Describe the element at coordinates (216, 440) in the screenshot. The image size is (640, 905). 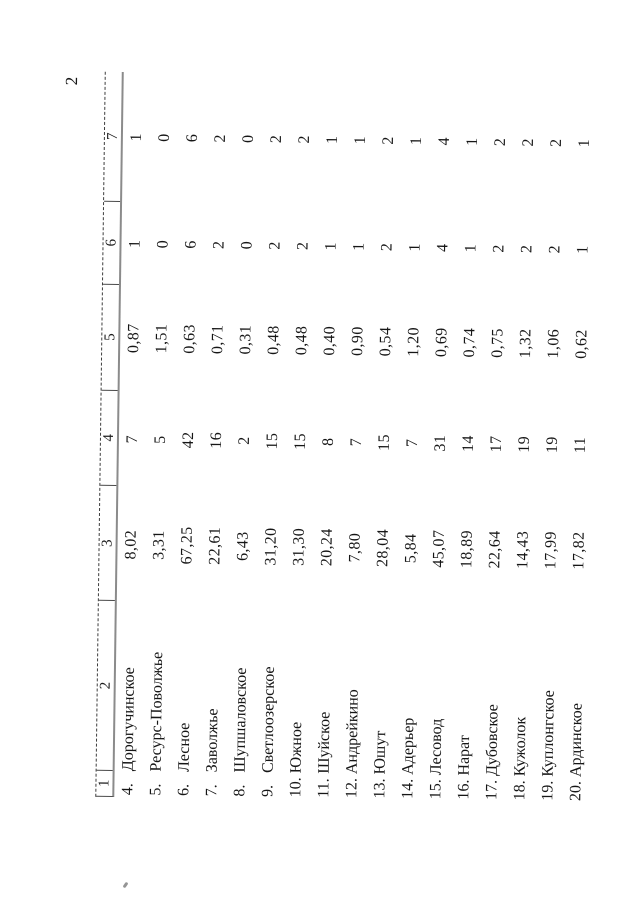
I see `value-col4: 16` at that location.